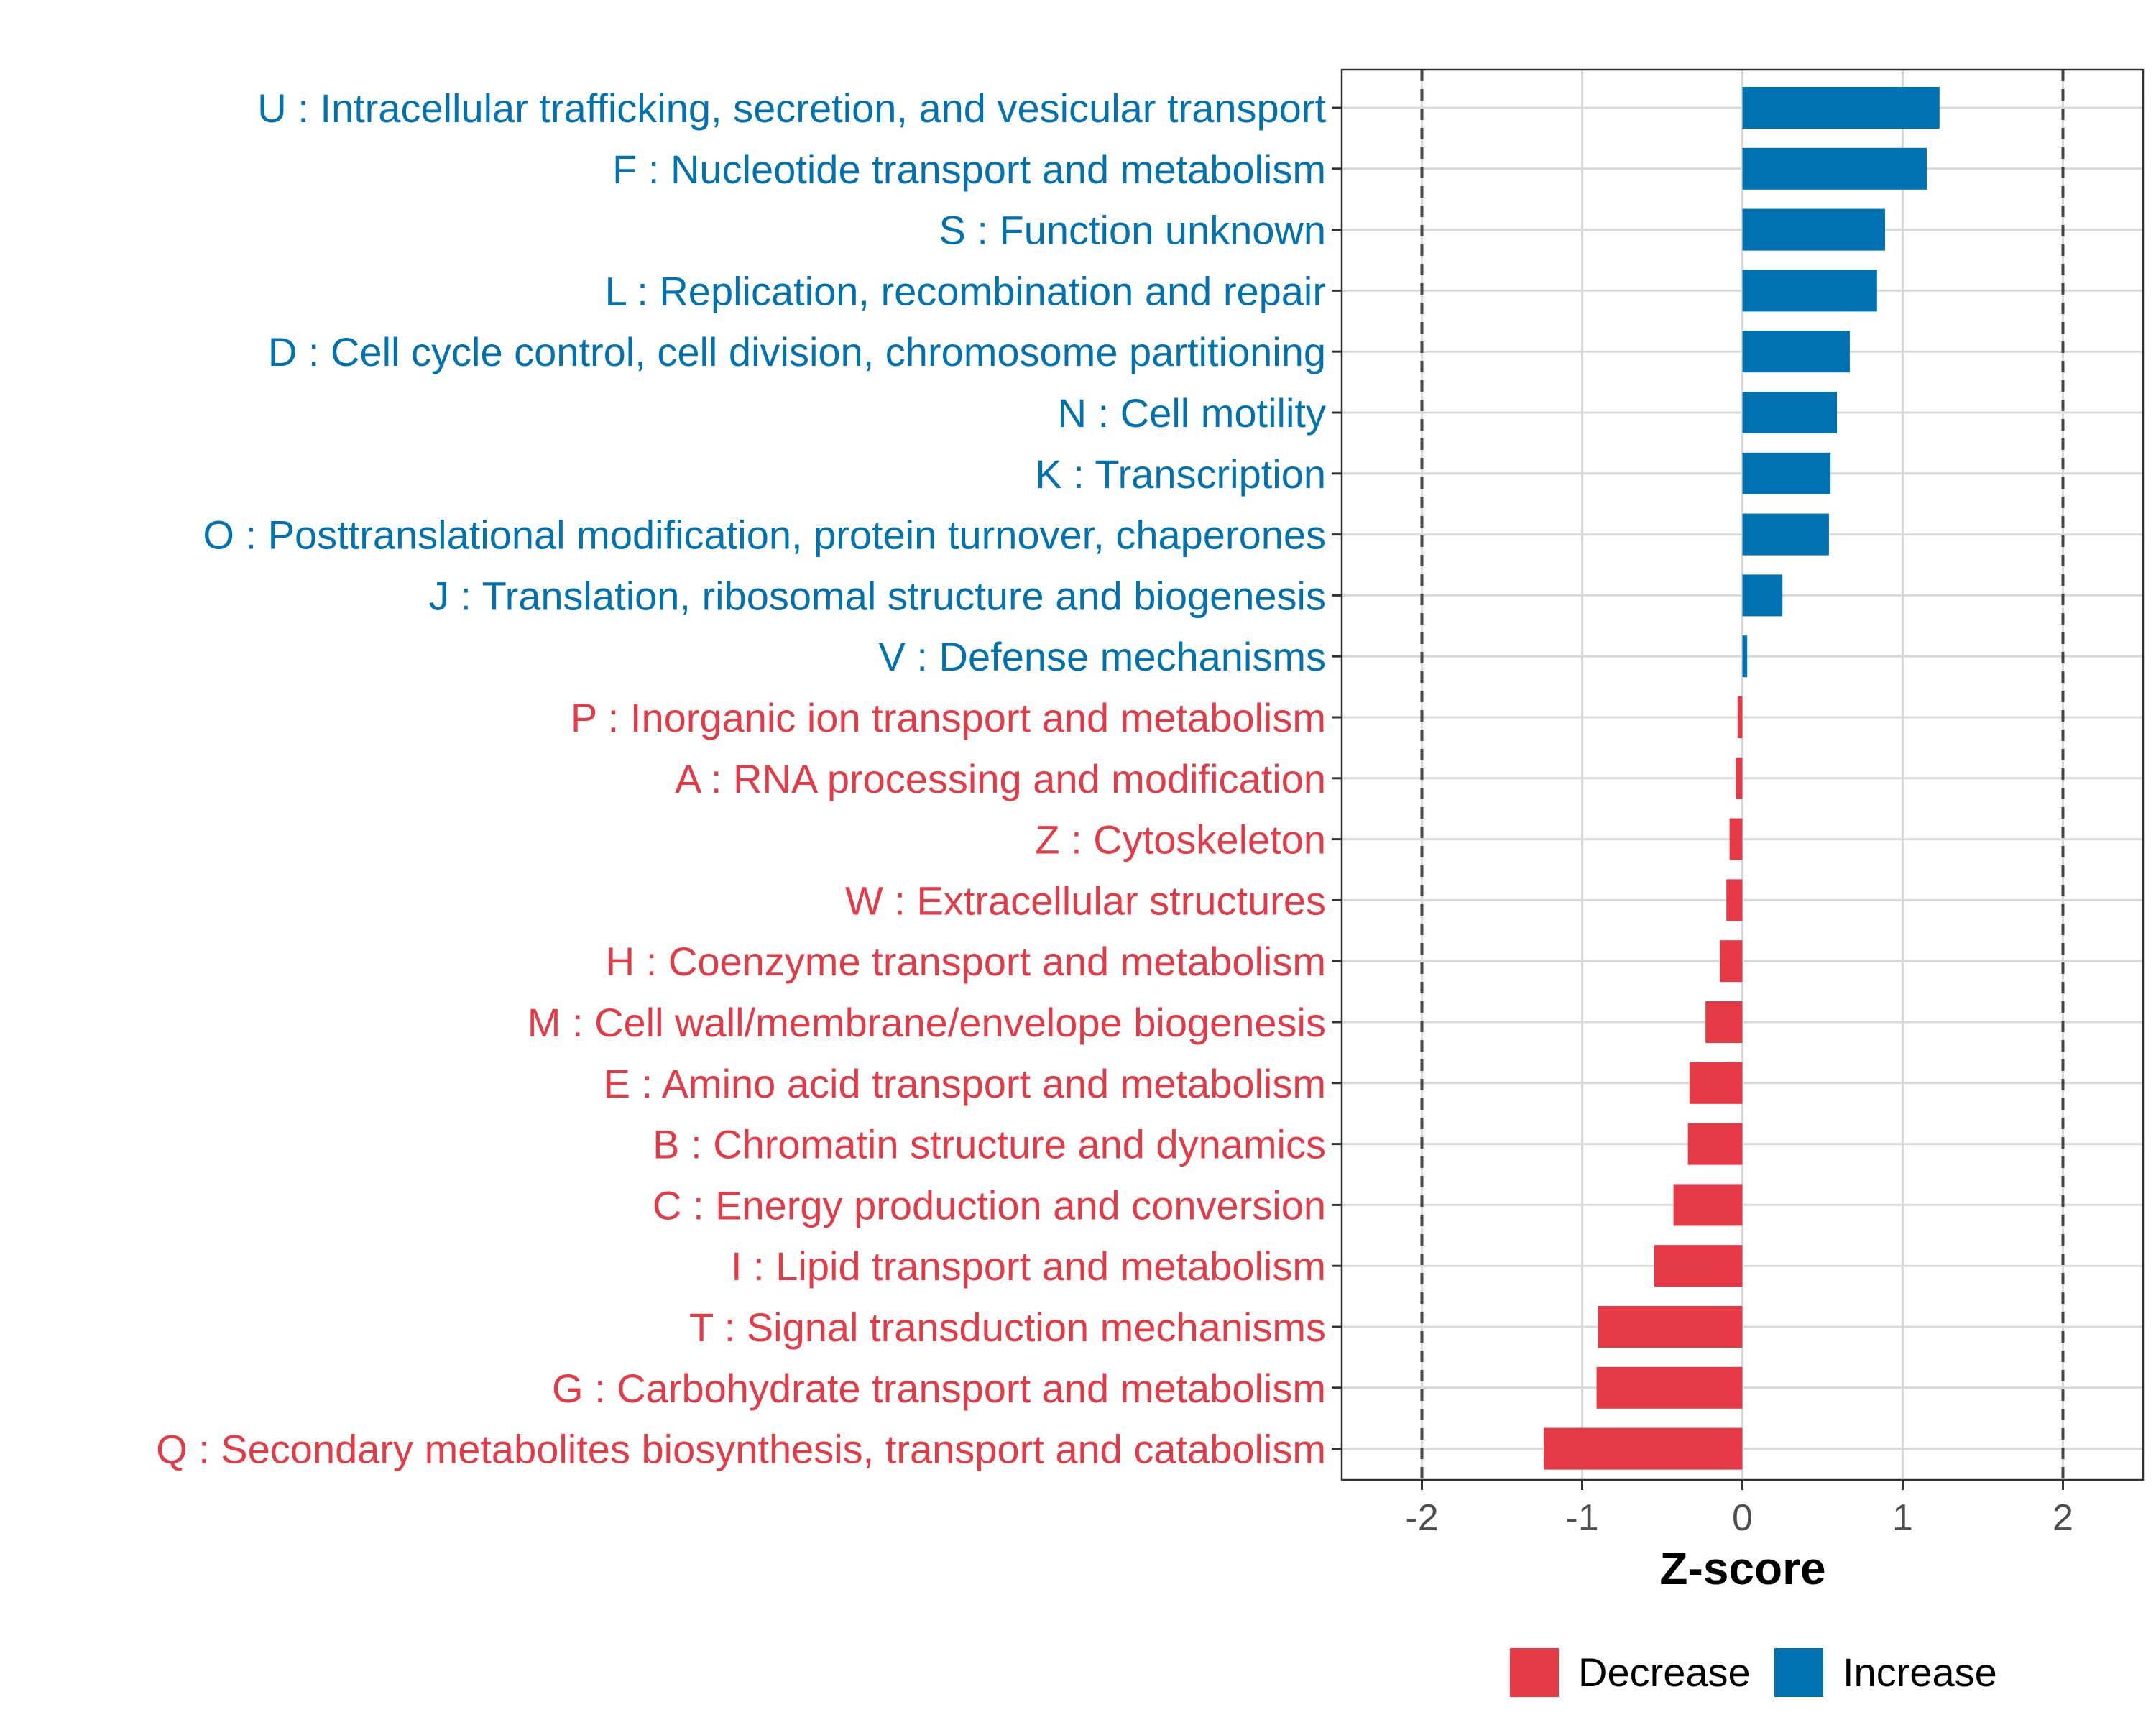 This screenshot has width=2156, height=1725. What do you see at coordinates (1007, 1327) in the screenshot?
I see `category-label: T : Signal transduction mechanisms` at bounding box center [1007, 1327].